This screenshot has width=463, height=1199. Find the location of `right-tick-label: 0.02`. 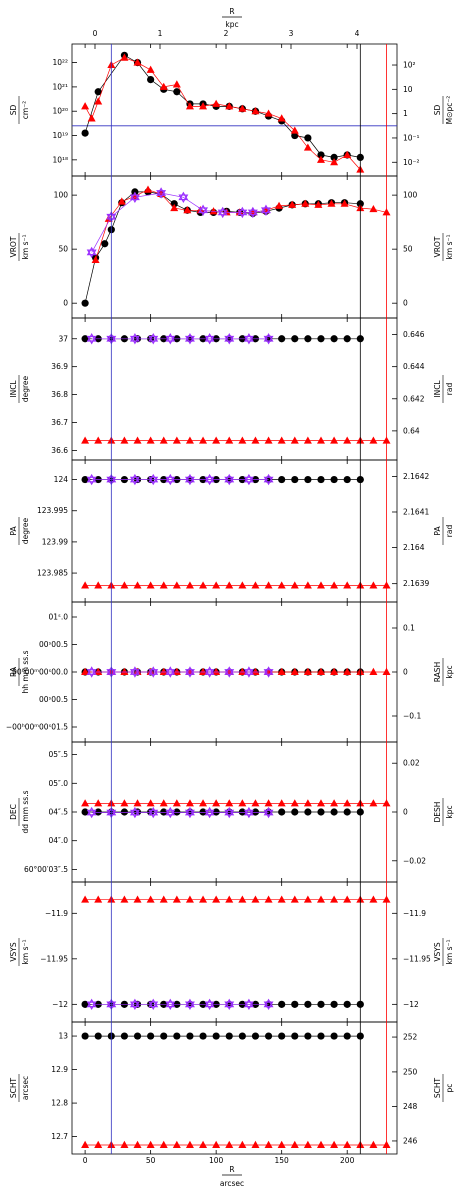

right-tick-label: 0.02 is located at coordinates (411, 763).